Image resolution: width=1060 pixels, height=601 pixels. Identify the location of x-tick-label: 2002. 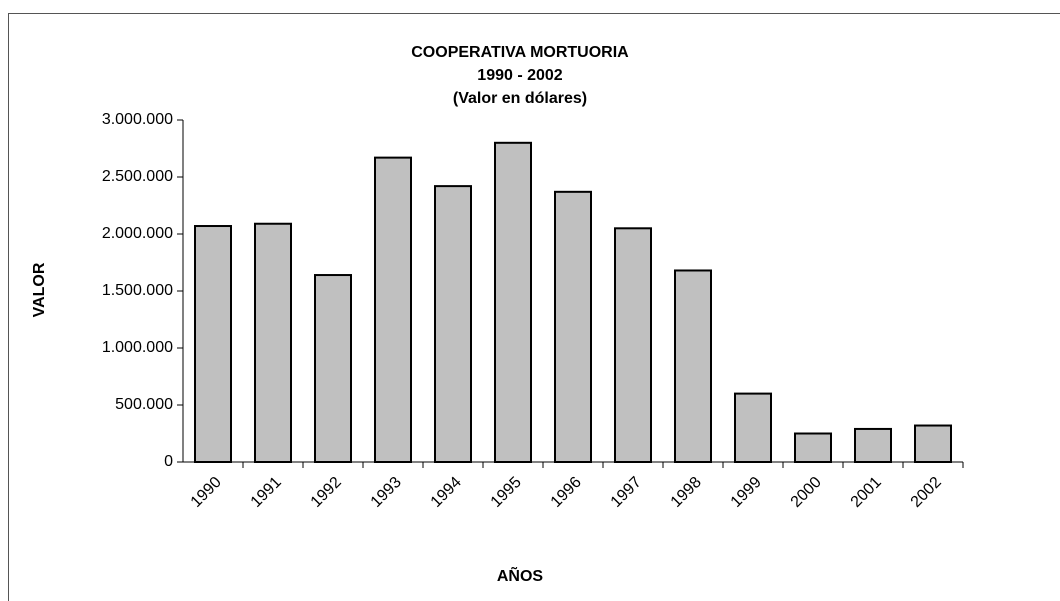
(926, 492).